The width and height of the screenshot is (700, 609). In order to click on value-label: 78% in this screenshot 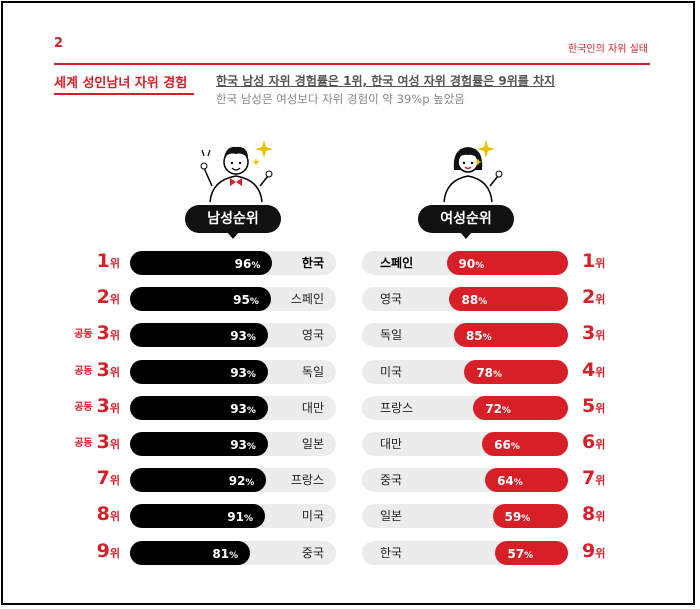, I will do `click(489, 373)`.